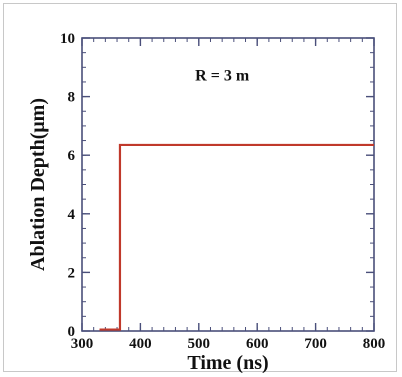  I want to click on y-tick-labels: 0 2 4 6 8 10, so click(68, 185).